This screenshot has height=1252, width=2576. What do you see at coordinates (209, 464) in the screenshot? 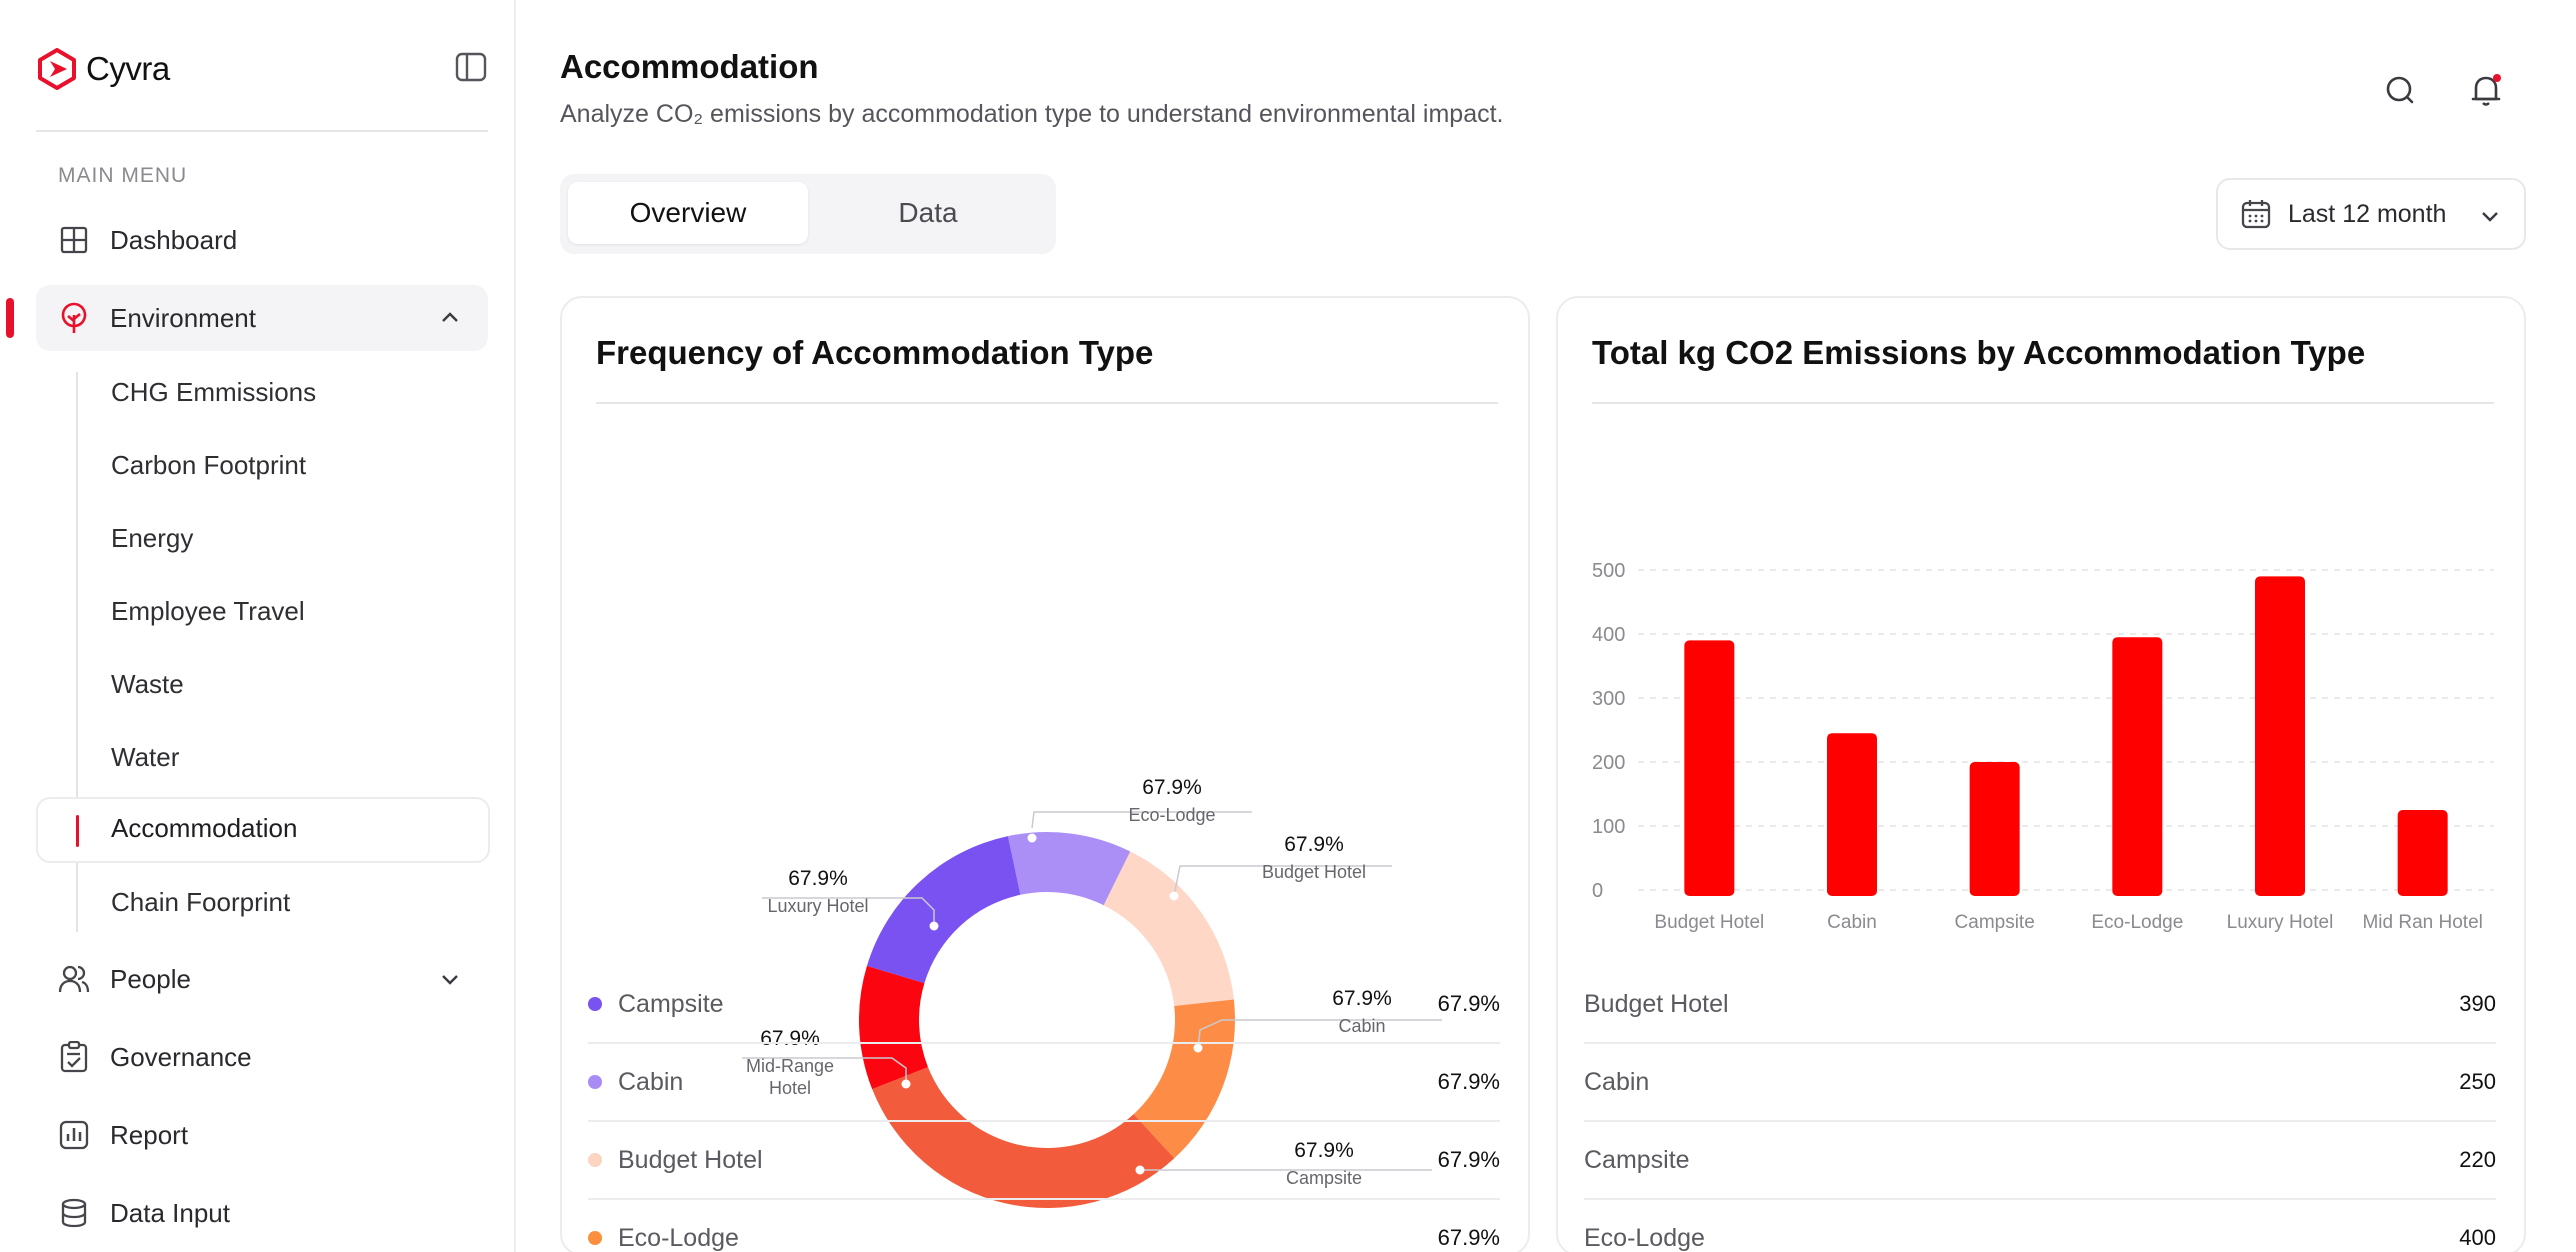
I see `submenu-item-carbon-footprint: Carbon Footprint` at bounding box center [209, 464].